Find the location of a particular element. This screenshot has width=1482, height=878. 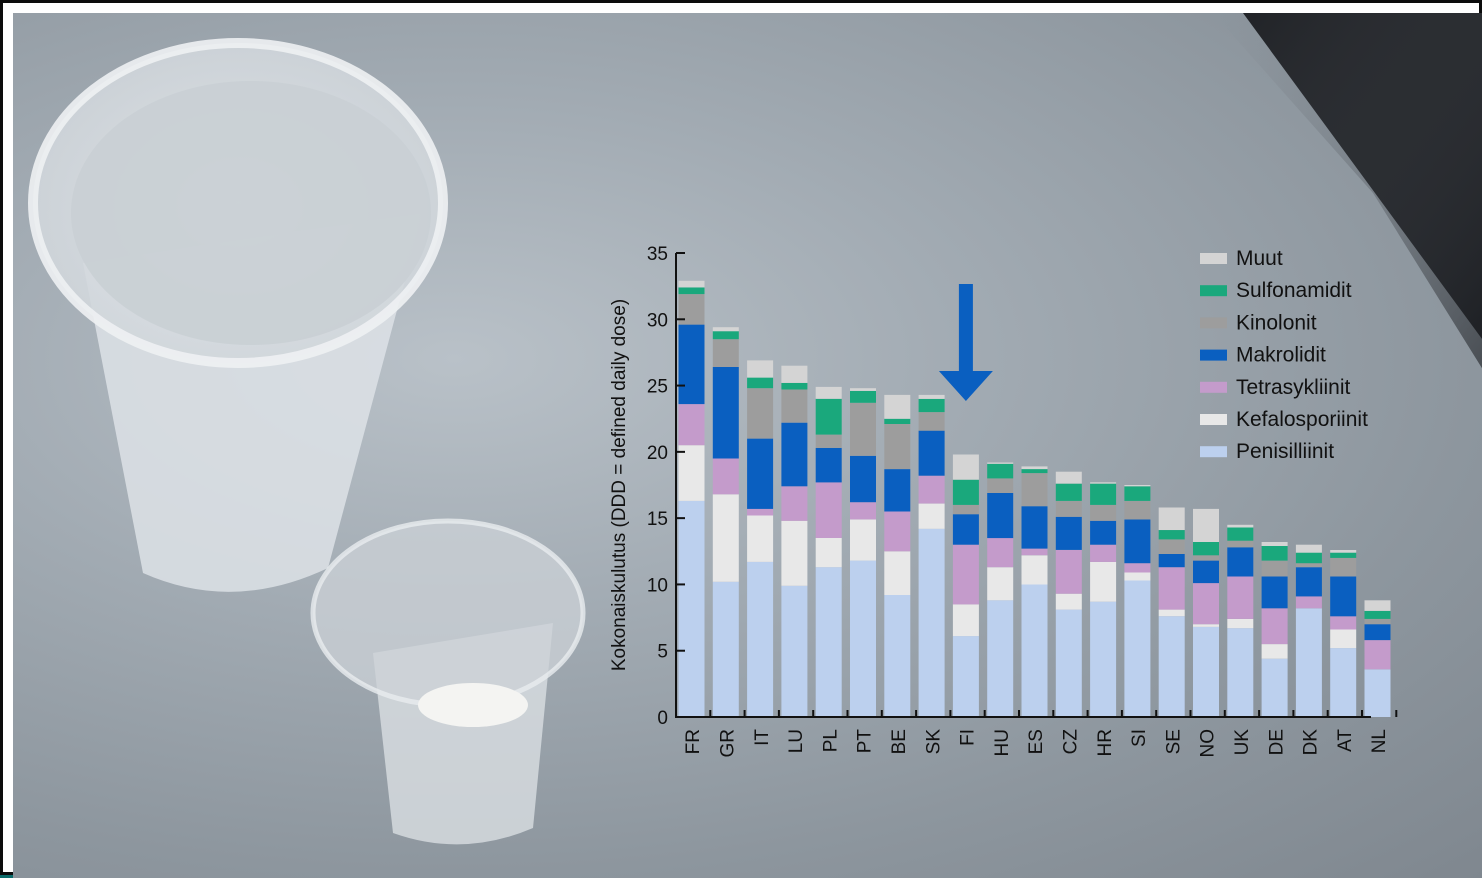

bar-segment-FR-kefalosporiinit is located at coordinates (691, 473).